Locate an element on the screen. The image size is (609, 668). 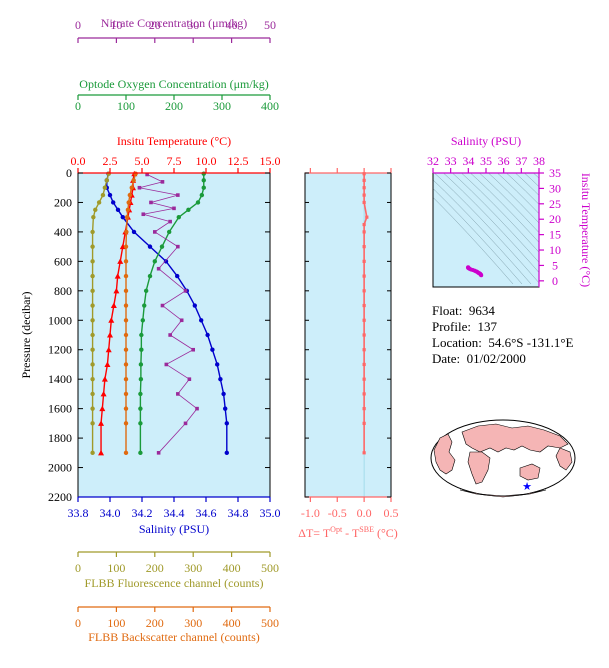
ts-temperature-tick-label: 25 is located at coordinates (555, 204).